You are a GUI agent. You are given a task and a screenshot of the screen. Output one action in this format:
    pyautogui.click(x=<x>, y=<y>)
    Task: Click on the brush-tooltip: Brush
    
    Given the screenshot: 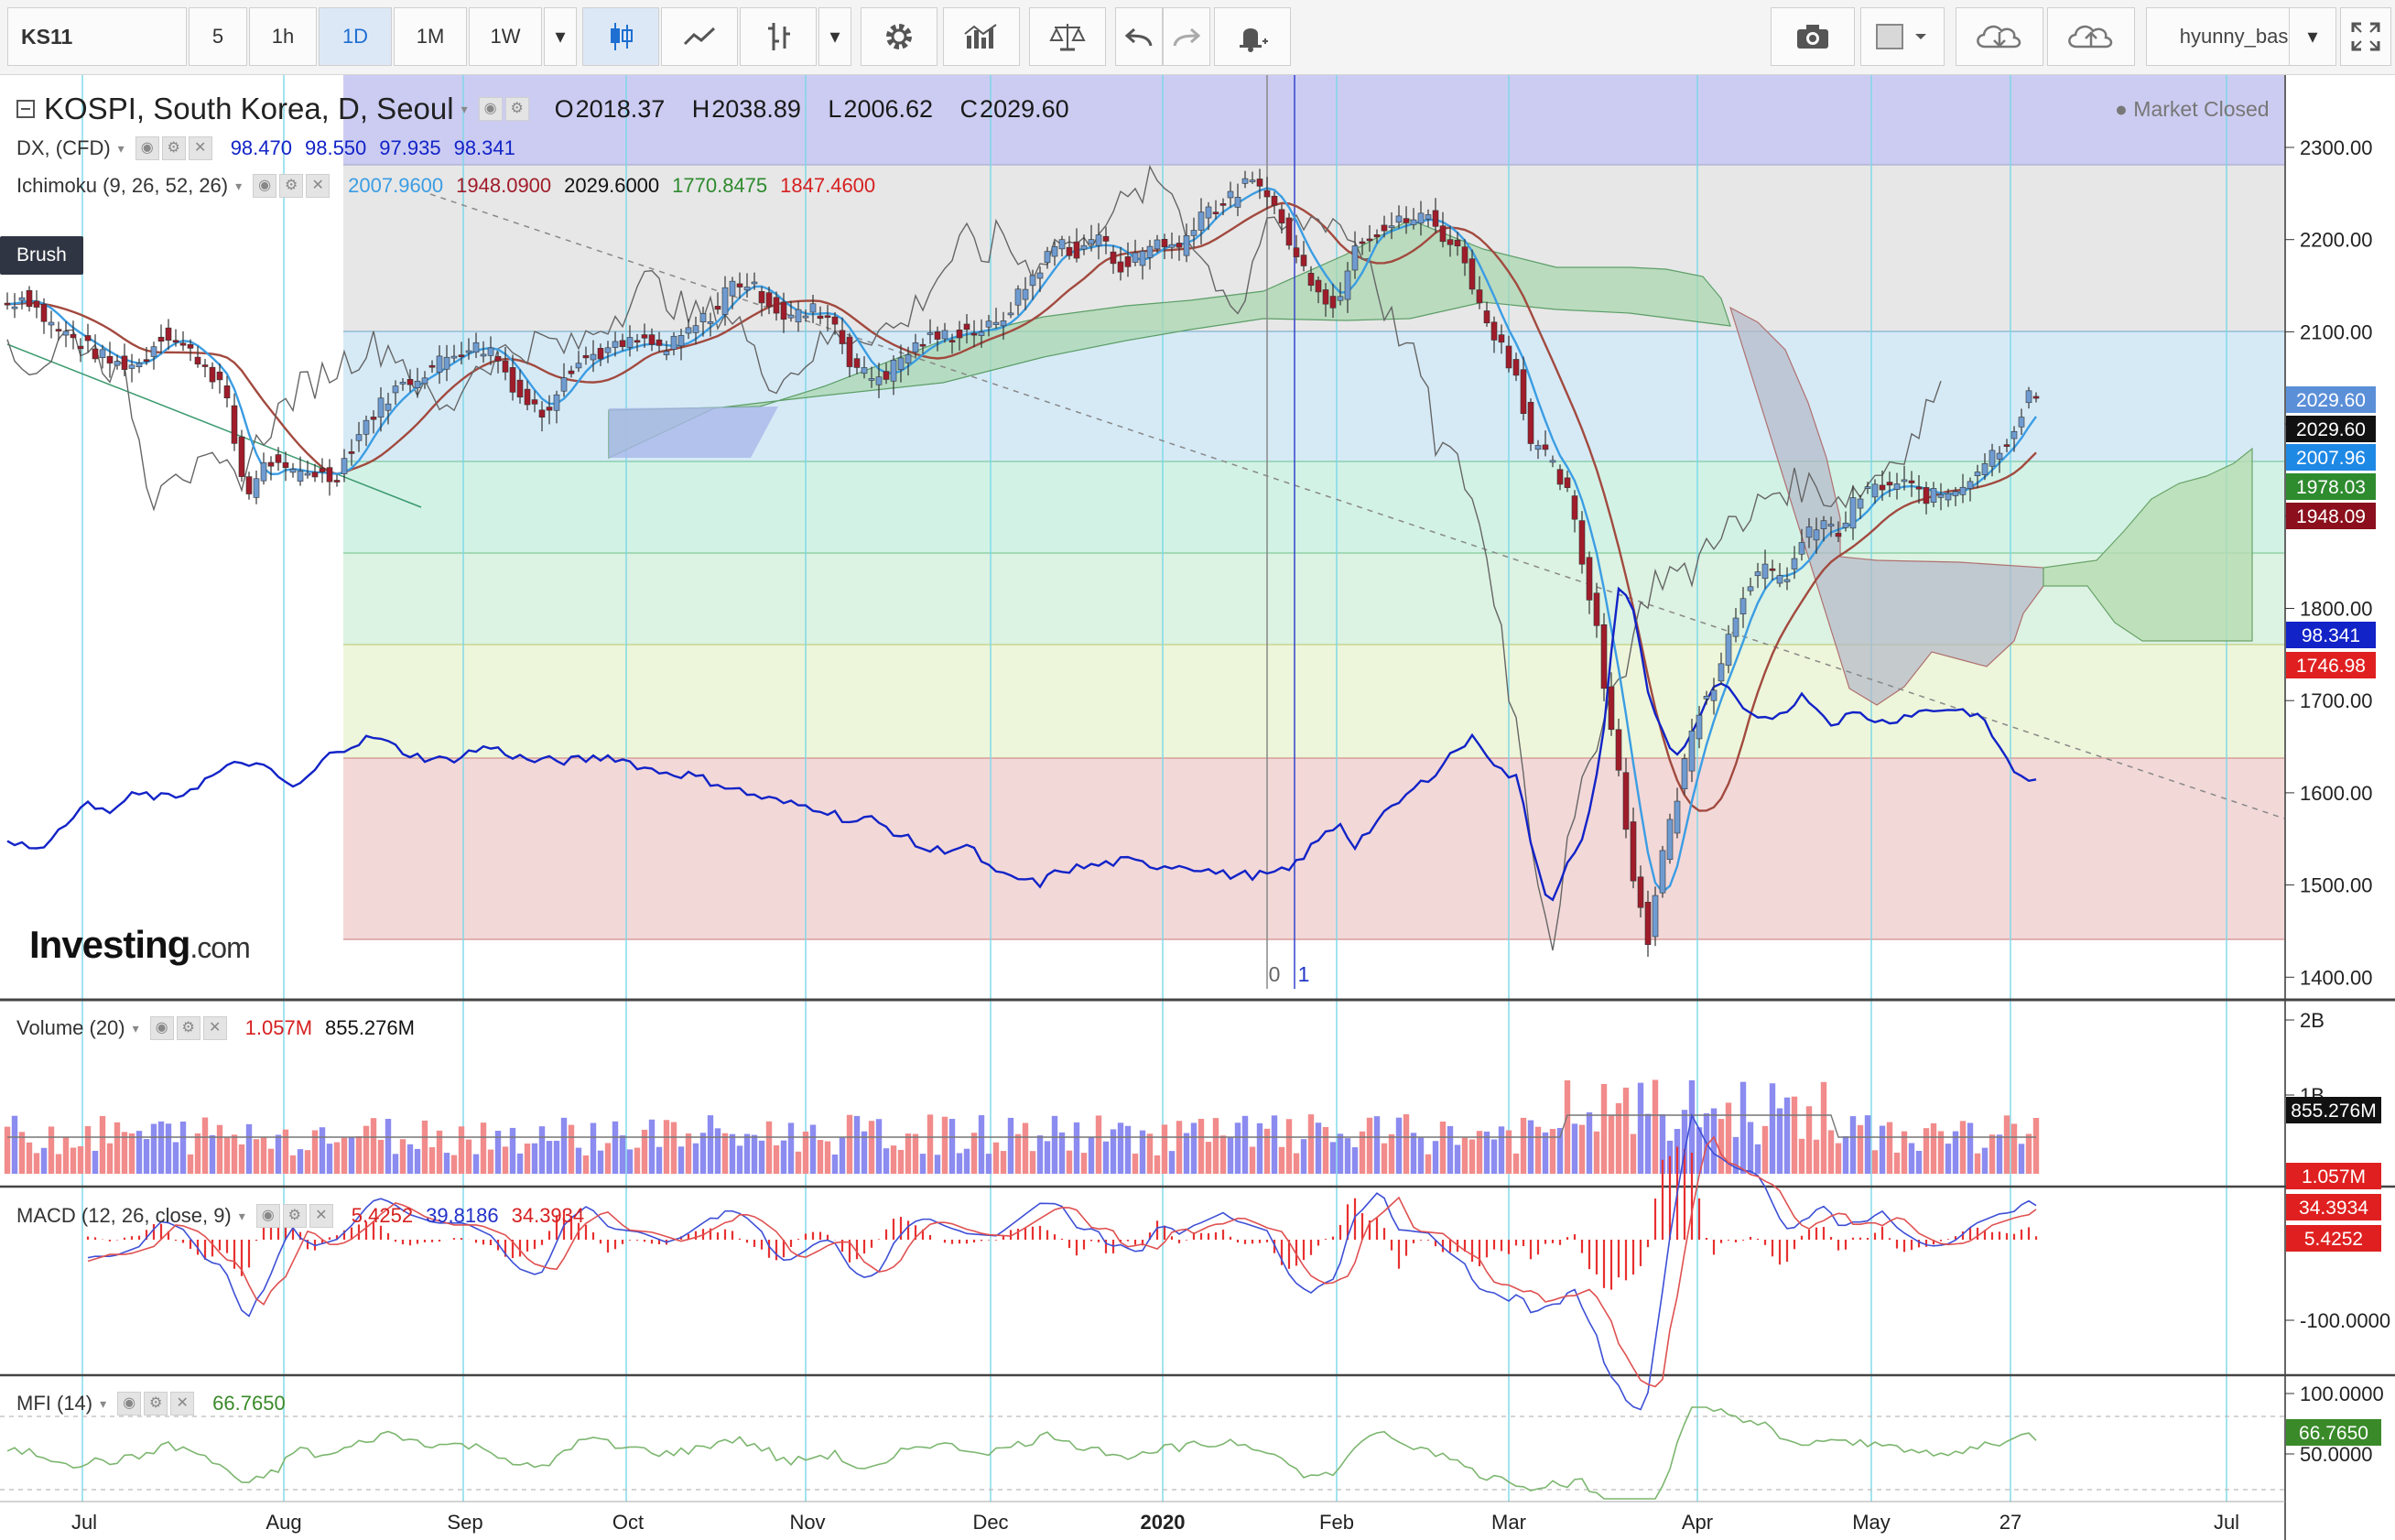 What is the action you would take?
    pyautogui.click(x=41, y=255)
    